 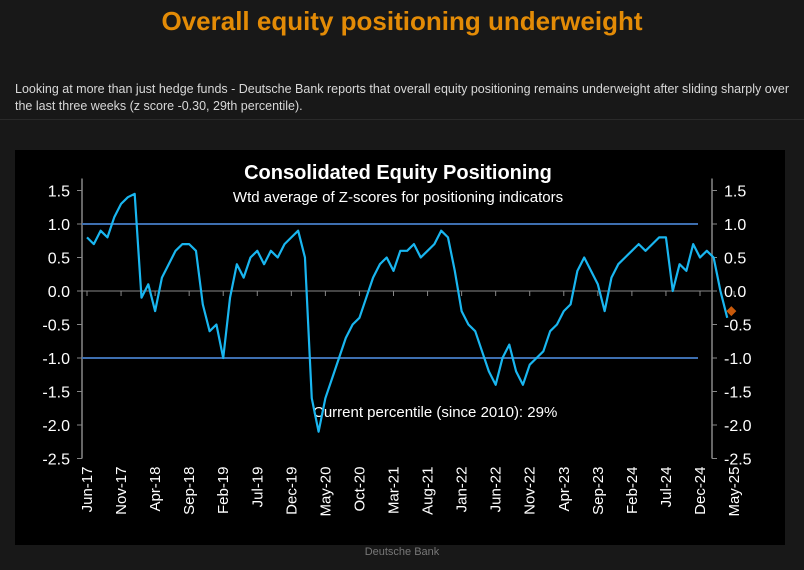 What do you see at coordinates (738, 326) in the screenshot?
I see `y-tick-label-right: -0.5` at bounding box center [738, 326].